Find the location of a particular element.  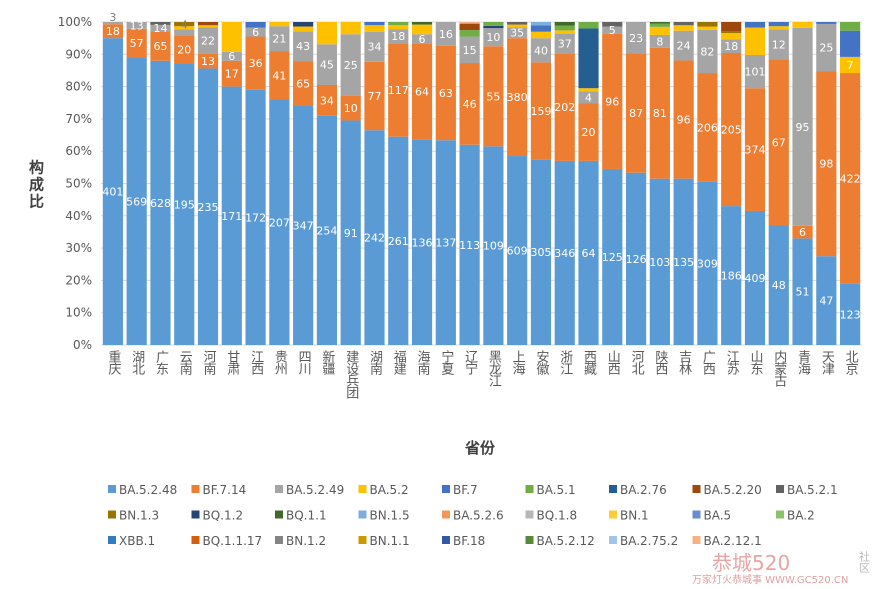

bar-segment-BA.2.12.1 is located at coordinates (469, 23).